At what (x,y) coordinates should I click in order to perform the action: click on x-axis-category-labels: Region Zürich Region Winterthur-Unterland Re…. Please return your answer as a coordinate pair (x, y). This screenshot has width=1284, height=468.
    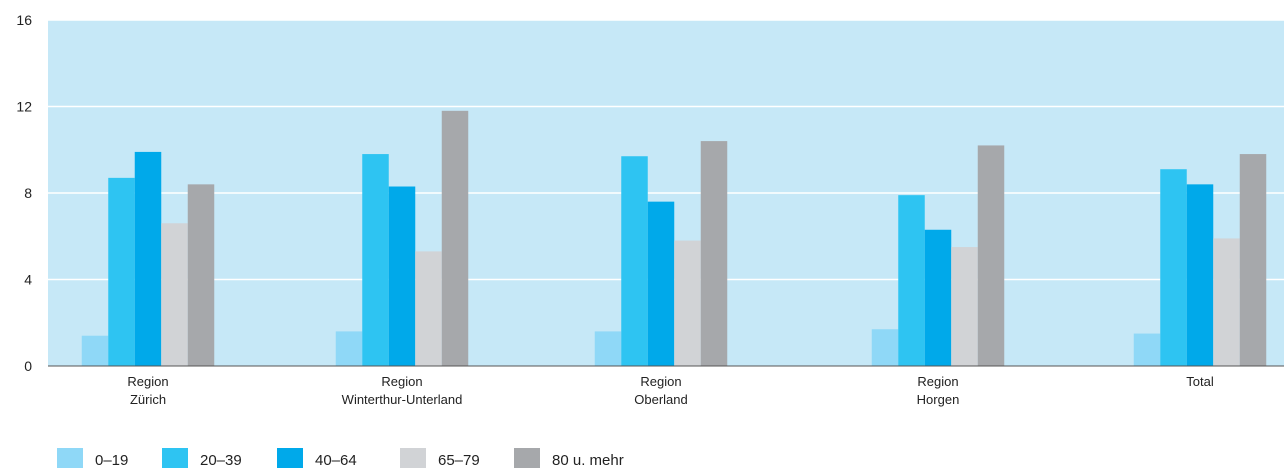
    Looking at the image, I should click on (670, 390).